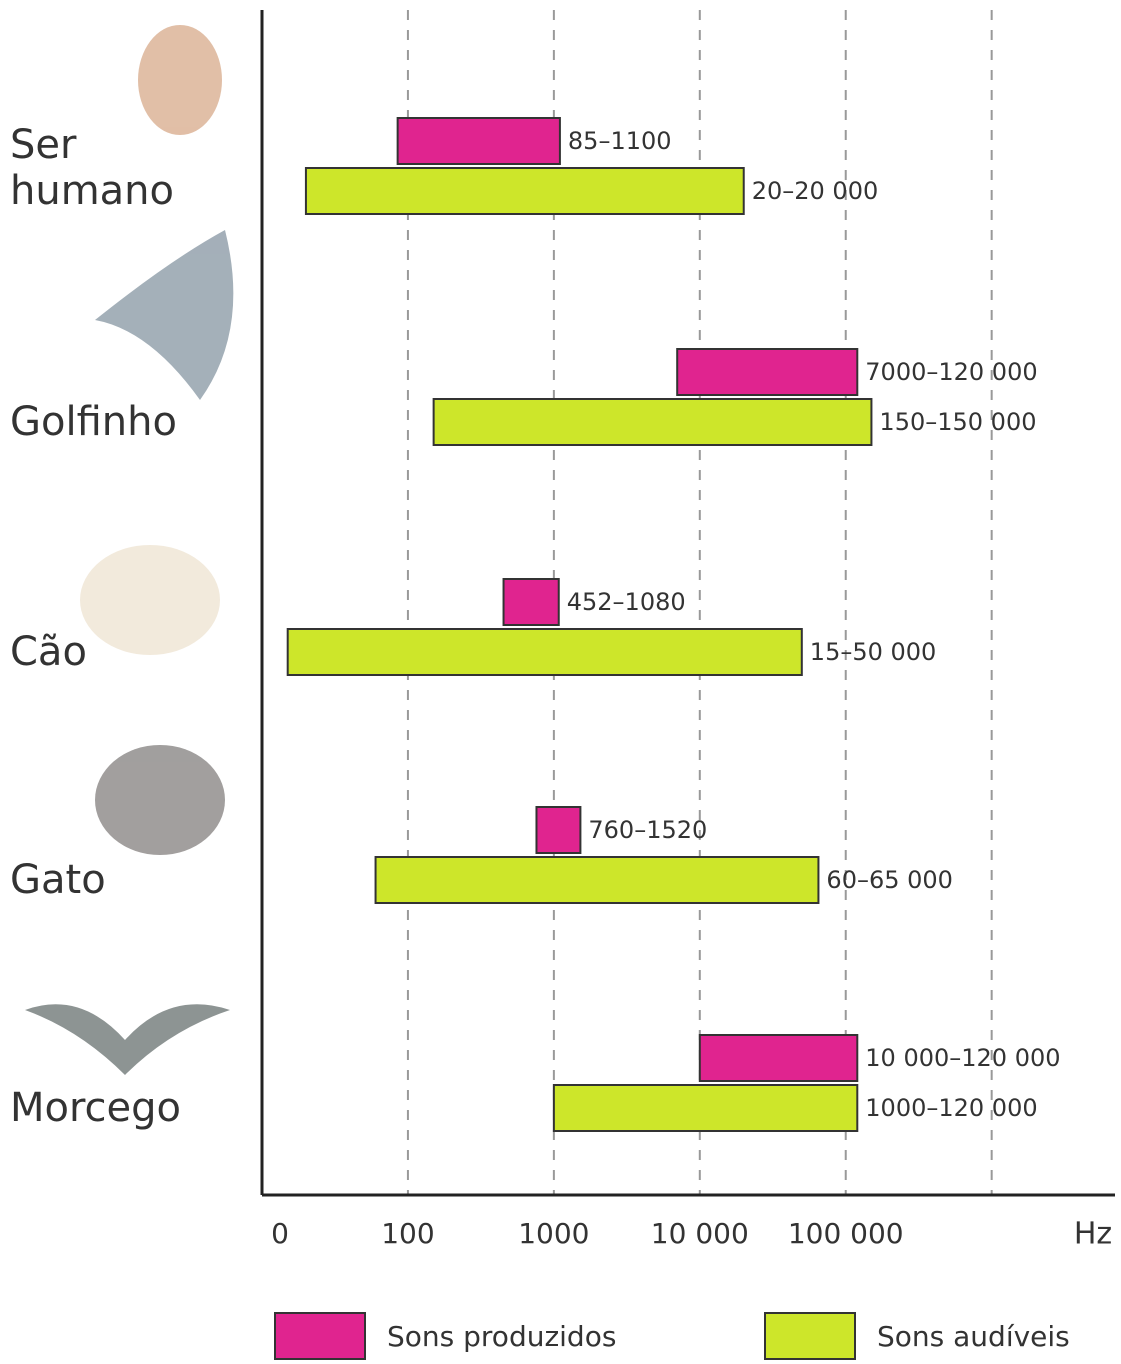 The width and height of the screenshot is (1121, 1364). Describe the element at coordinates (951, 1108) in the screenshot. I see `value-label: 1000–120 000` at that location.